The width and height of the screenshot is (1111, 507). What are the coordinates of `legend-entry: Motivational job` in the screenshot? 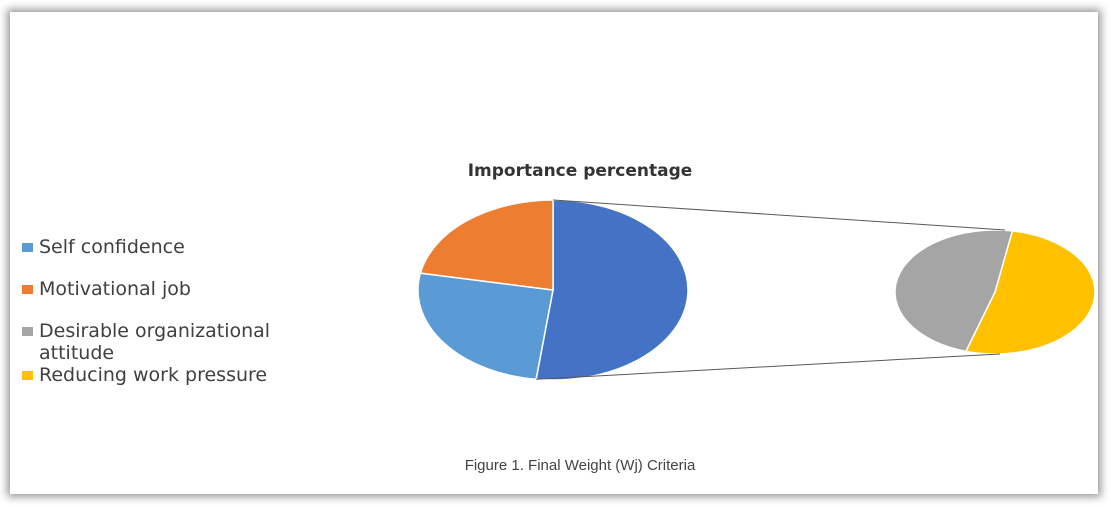 It's located at (202, 289).